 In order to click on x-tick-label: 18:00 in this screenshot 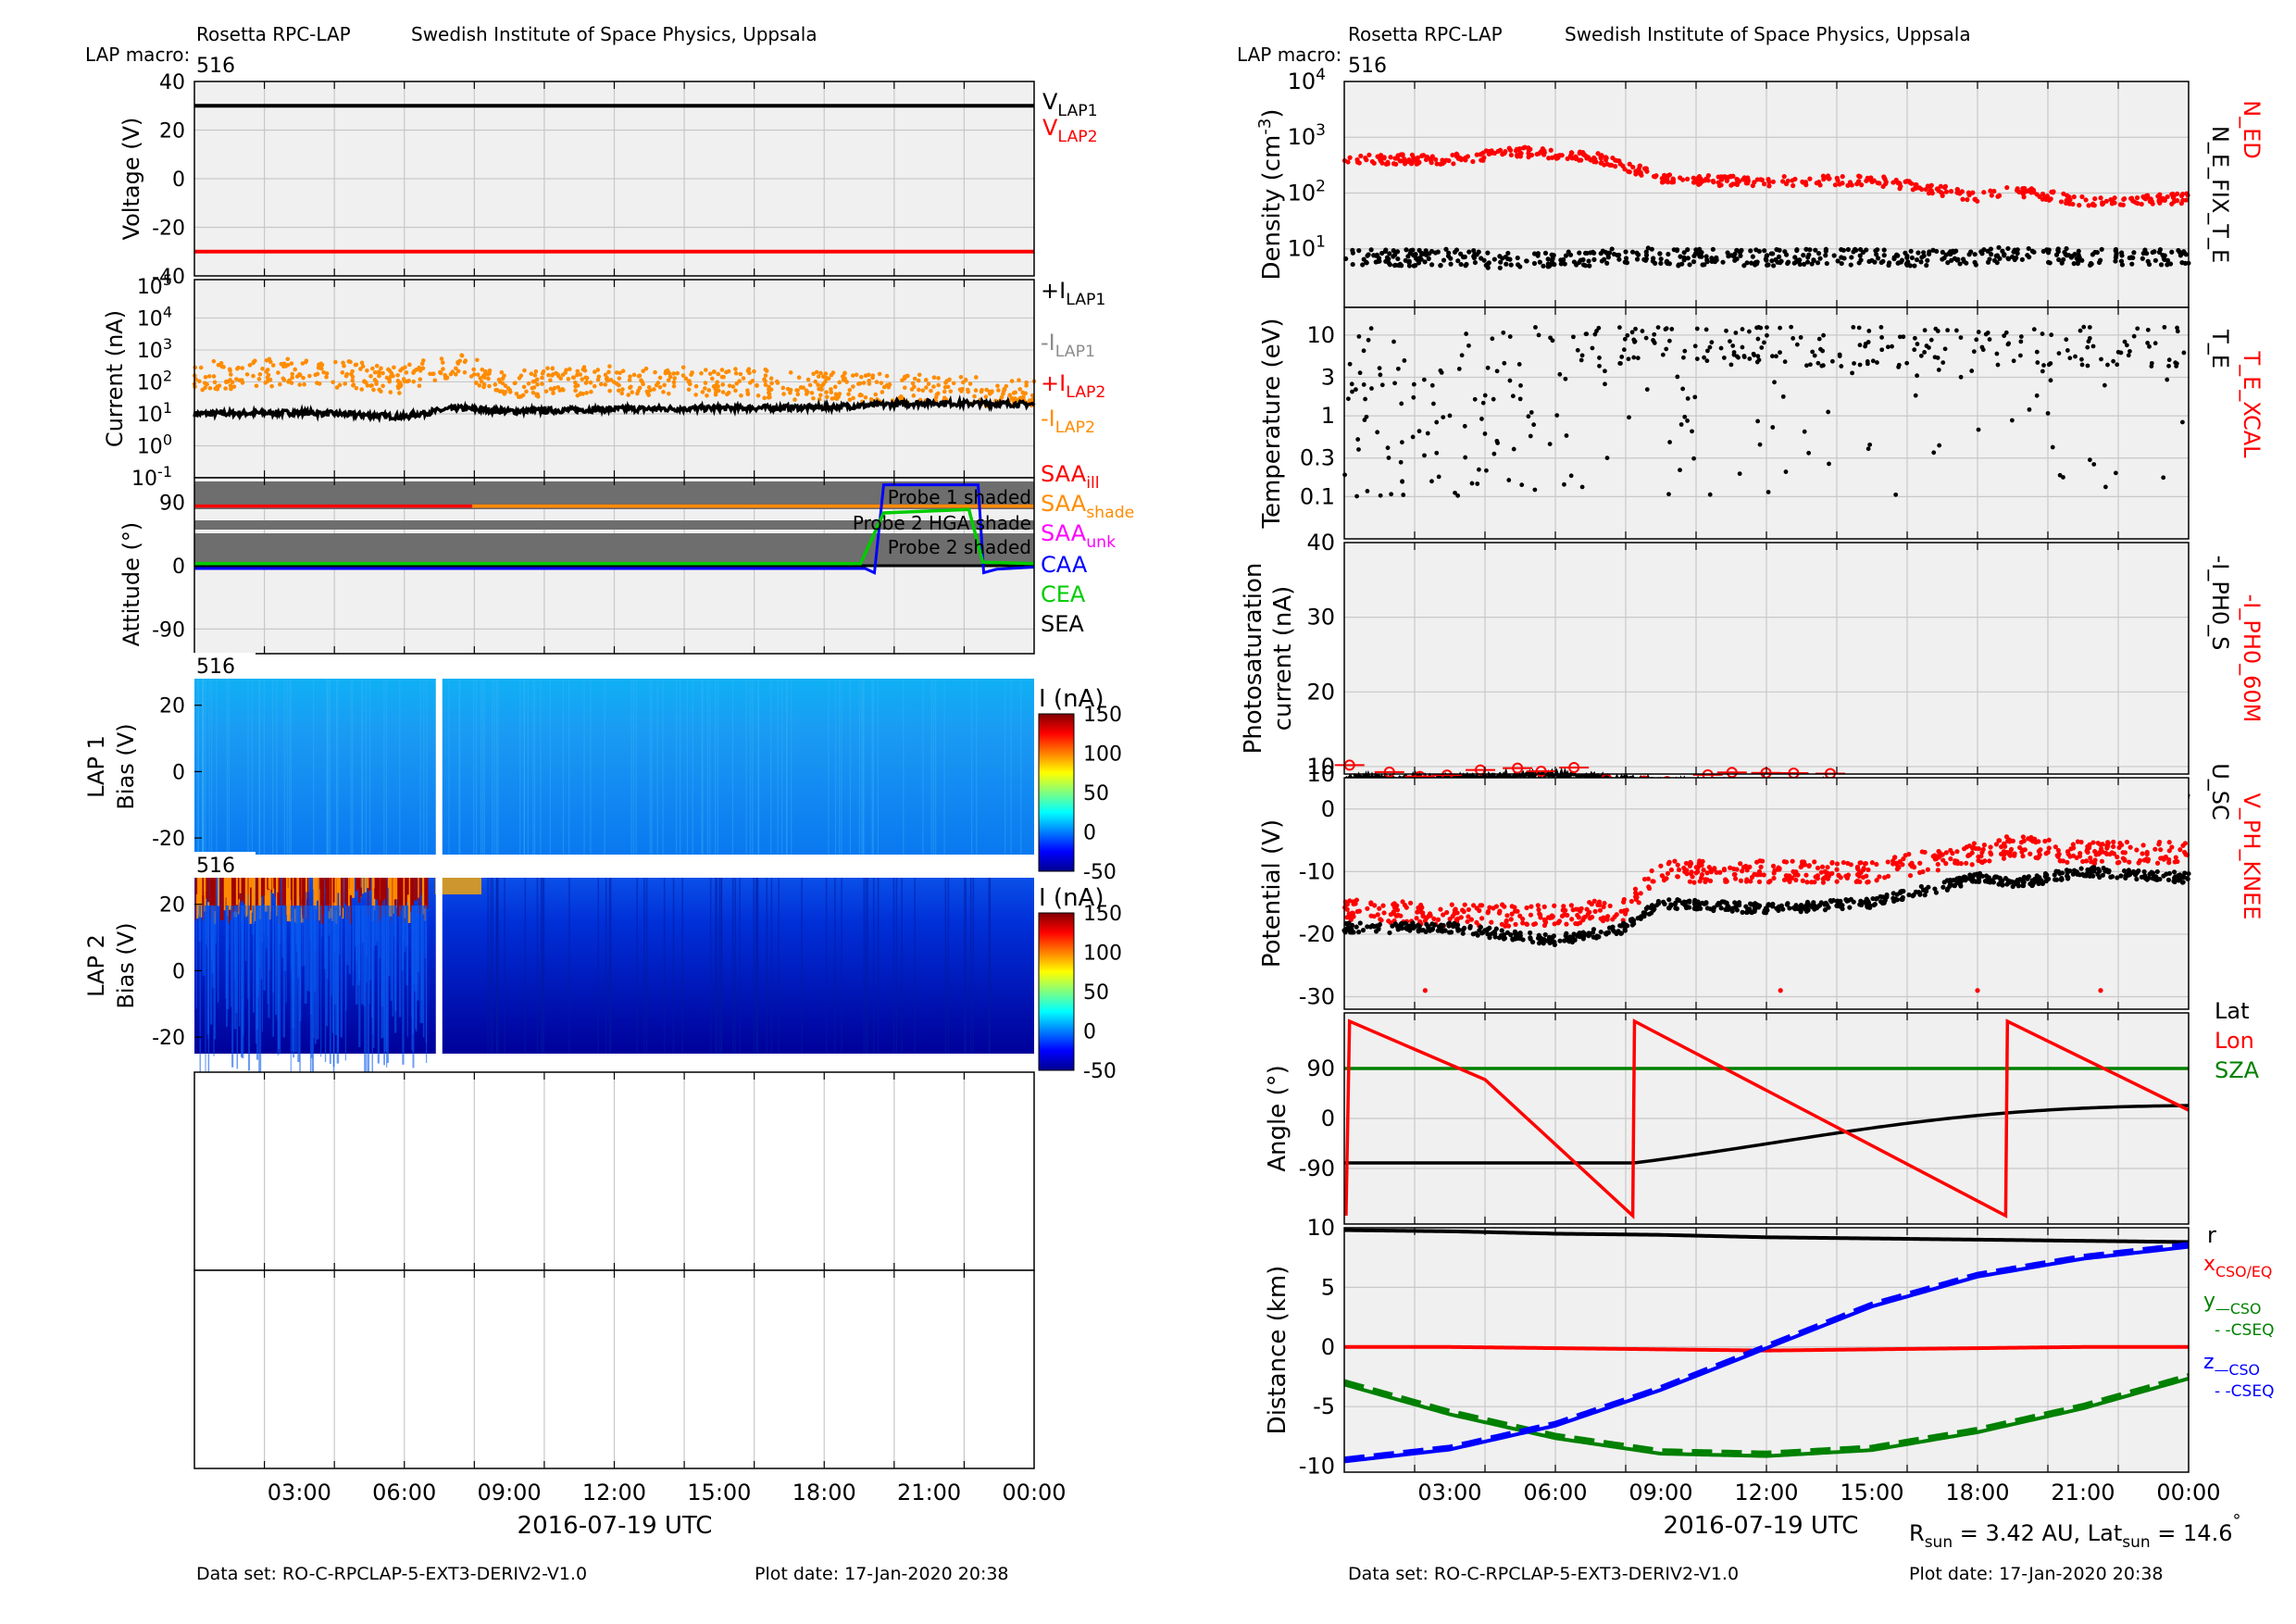, I will do `click(824, 1492)`.